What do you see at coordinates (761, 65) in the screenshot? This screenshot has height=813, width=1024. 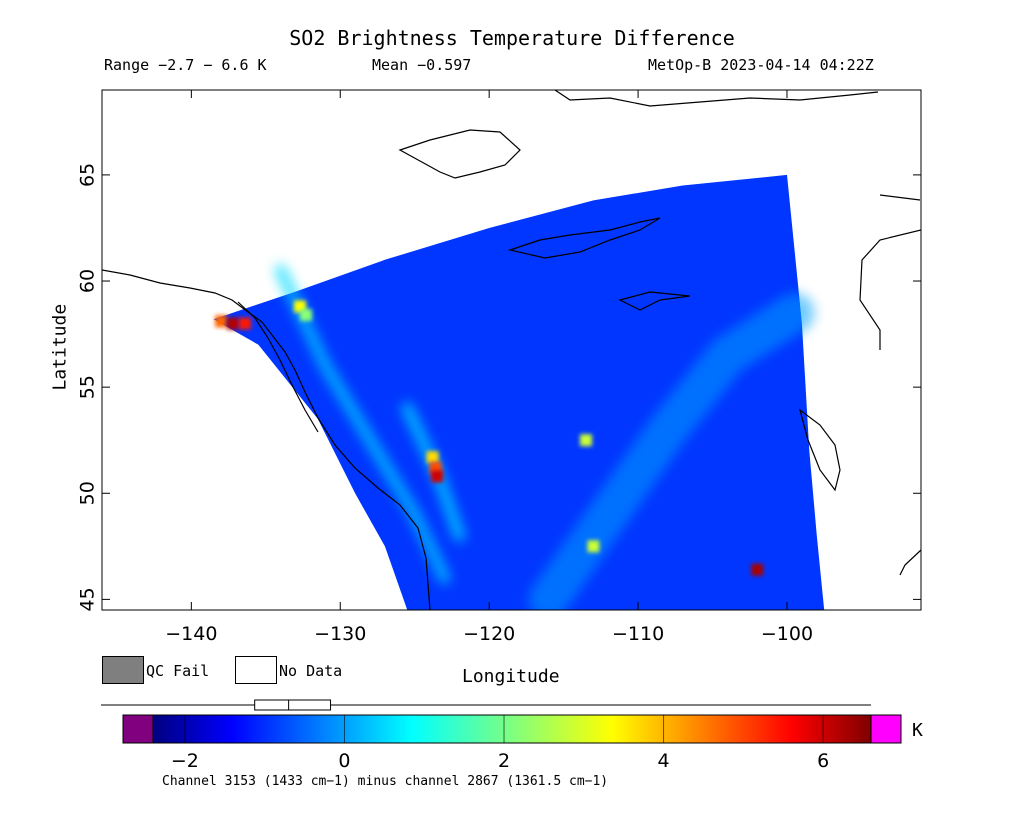 I see `satellite-time-label: MetOp-B 2023-04-14 04:22Z` at bounding box center [761, 65].